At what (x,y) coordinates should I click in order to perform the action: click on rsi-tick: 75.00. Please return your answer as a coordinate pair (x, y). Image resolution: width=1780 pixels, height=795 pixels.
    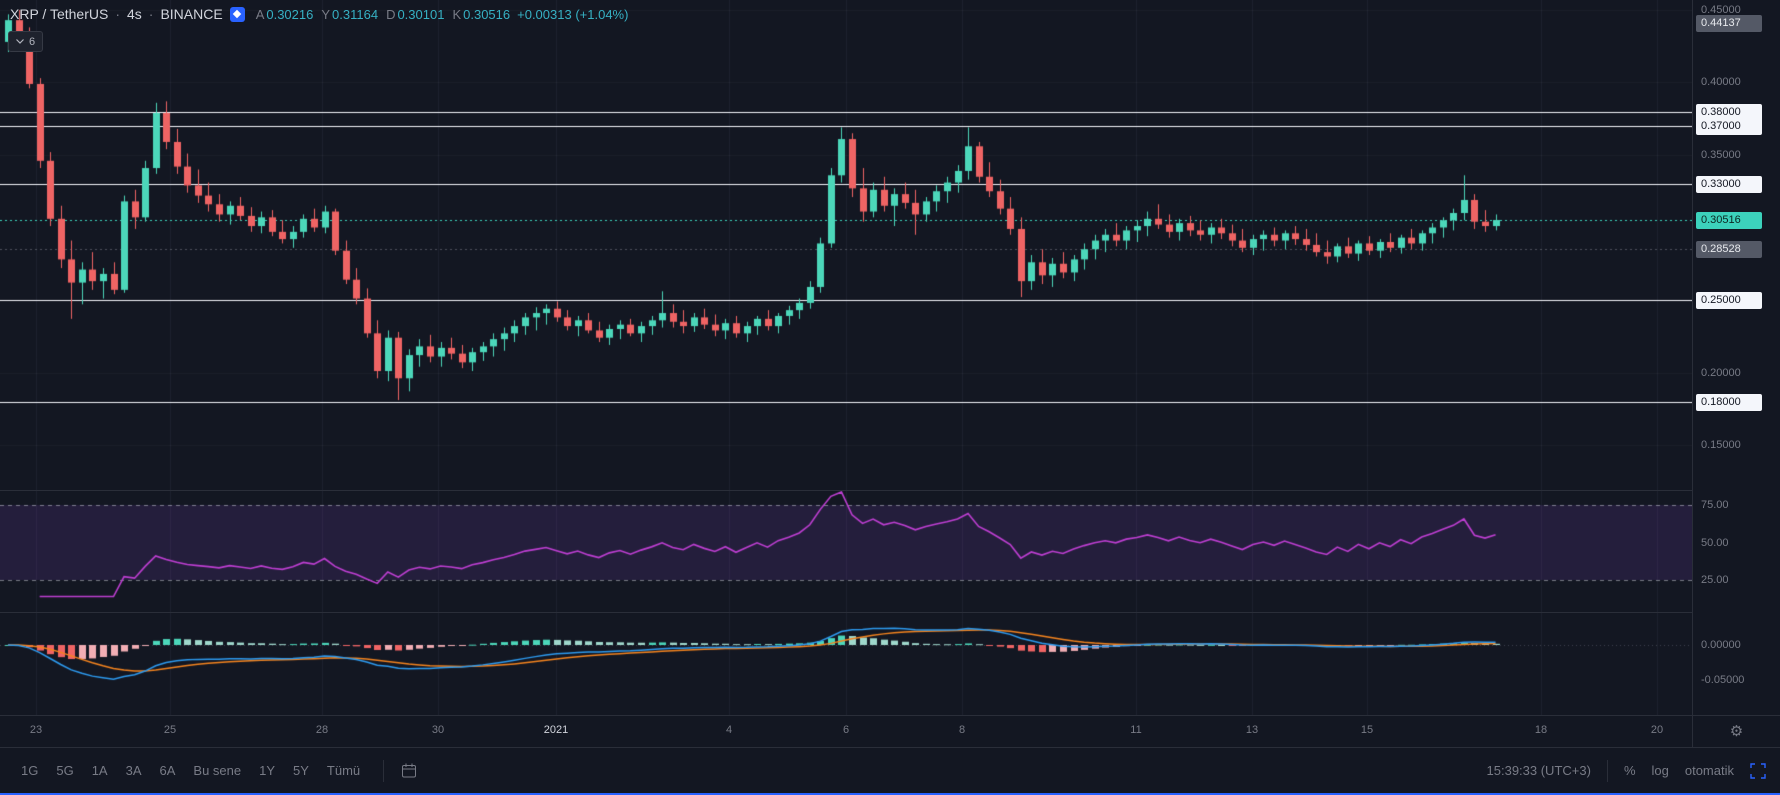
    Looking at the image, I should click on (1715, 505).